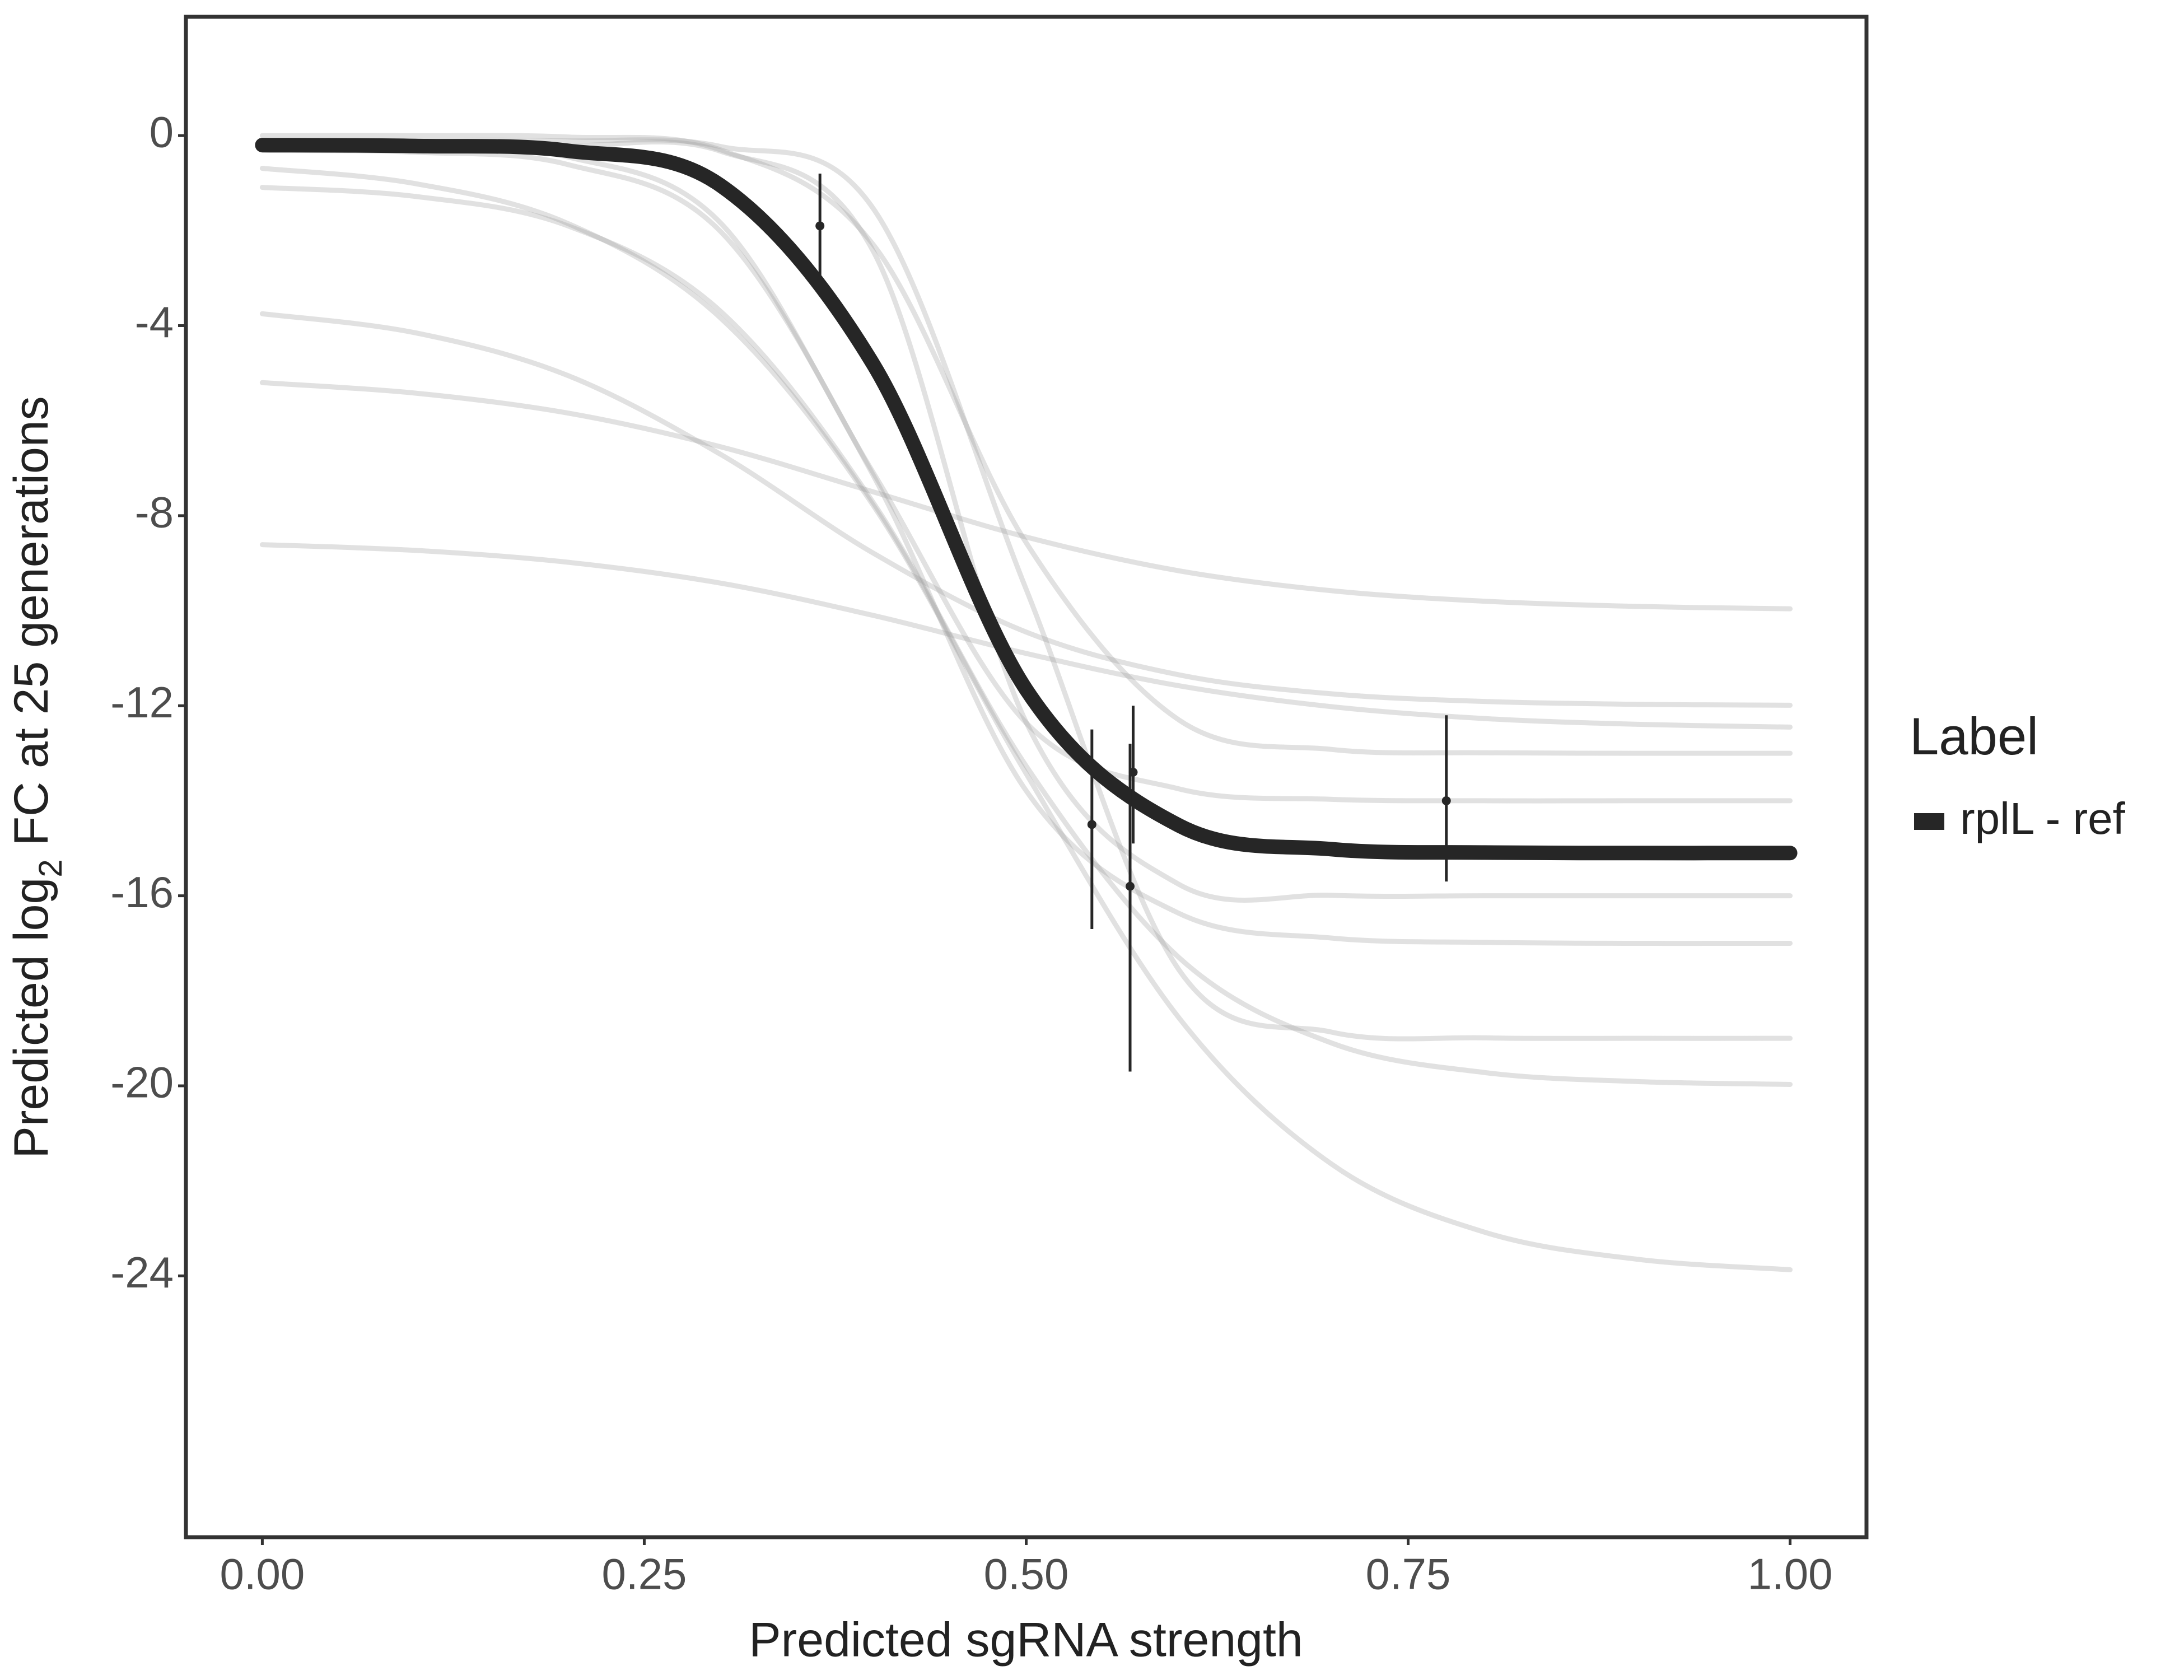  What do you see at coordinates (142, 892) in the screenshot?
I see `y-tick-label: -16` at bounding box center [142, 892].